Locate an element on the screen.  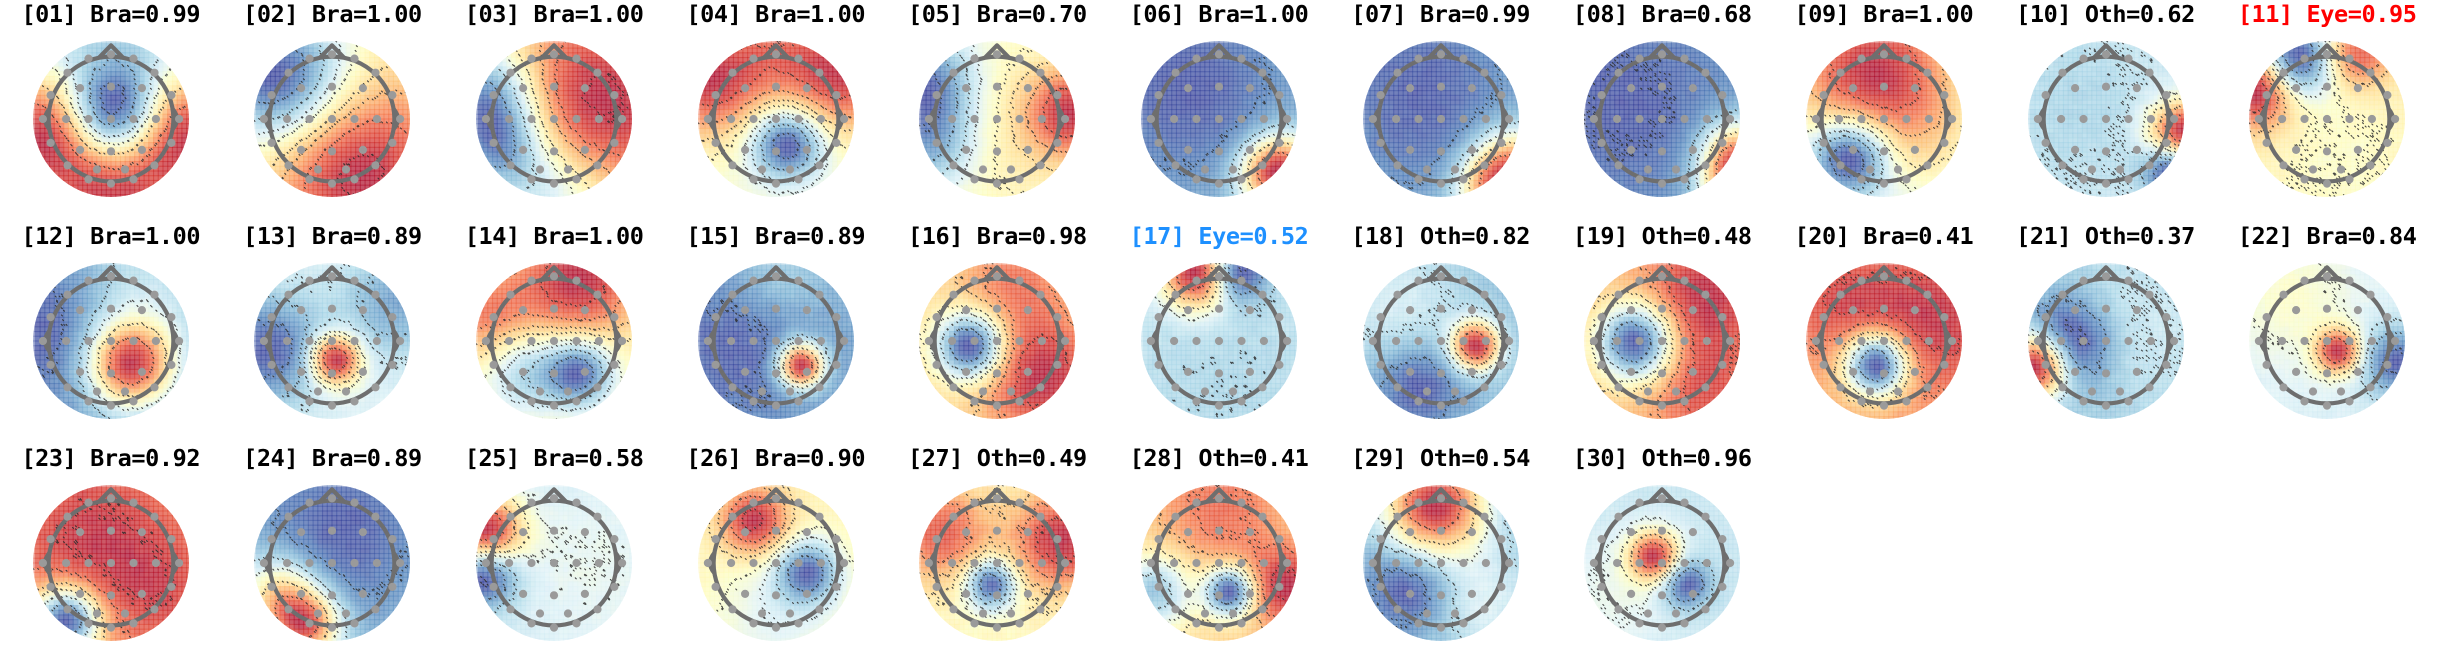
component-label: [02] Bra=1.00 is located at coordinates (332, 14).